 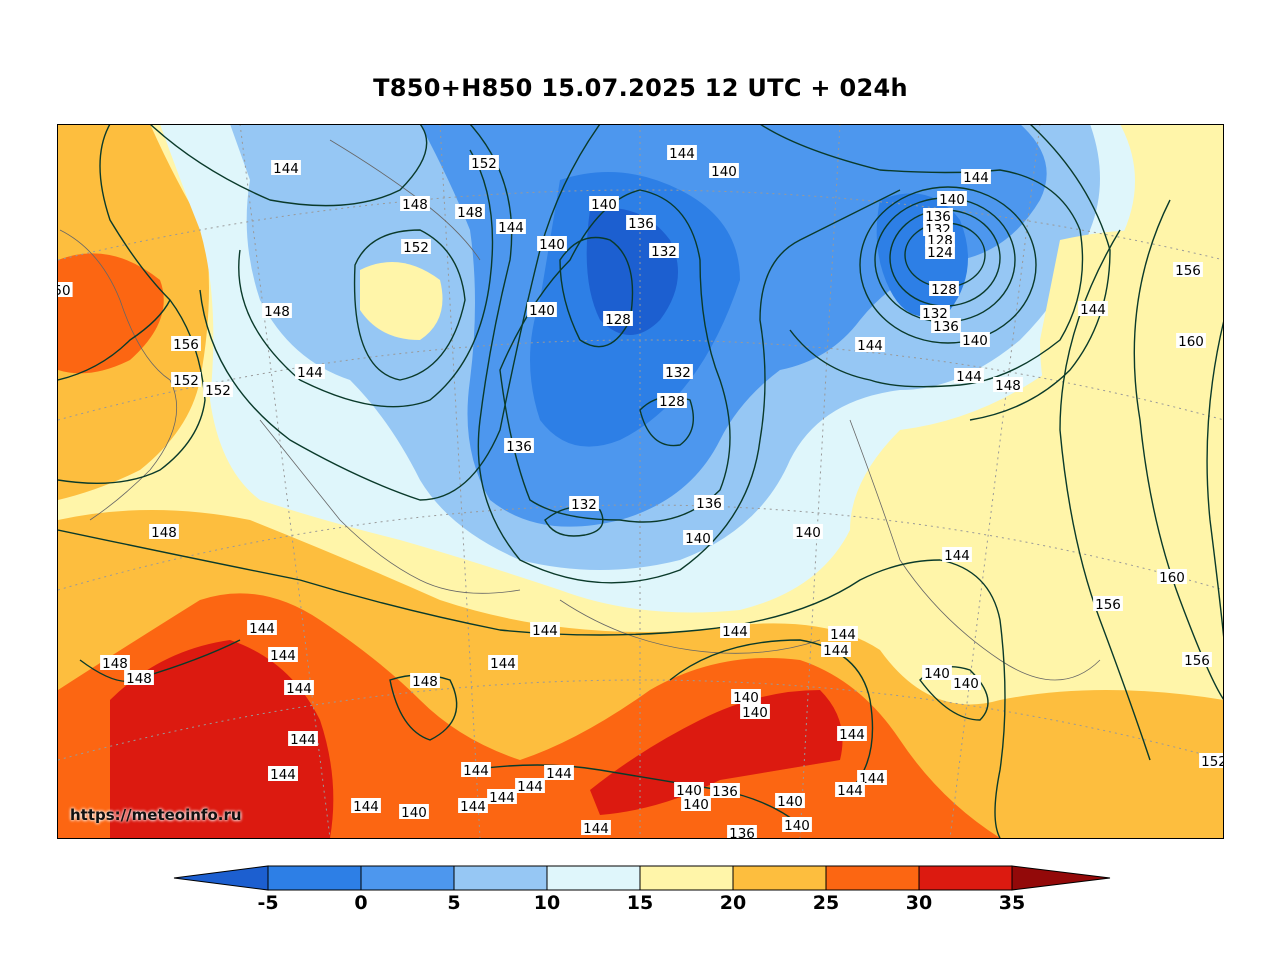 I want to click on contour-label: 132, so click(x=584, y=504).